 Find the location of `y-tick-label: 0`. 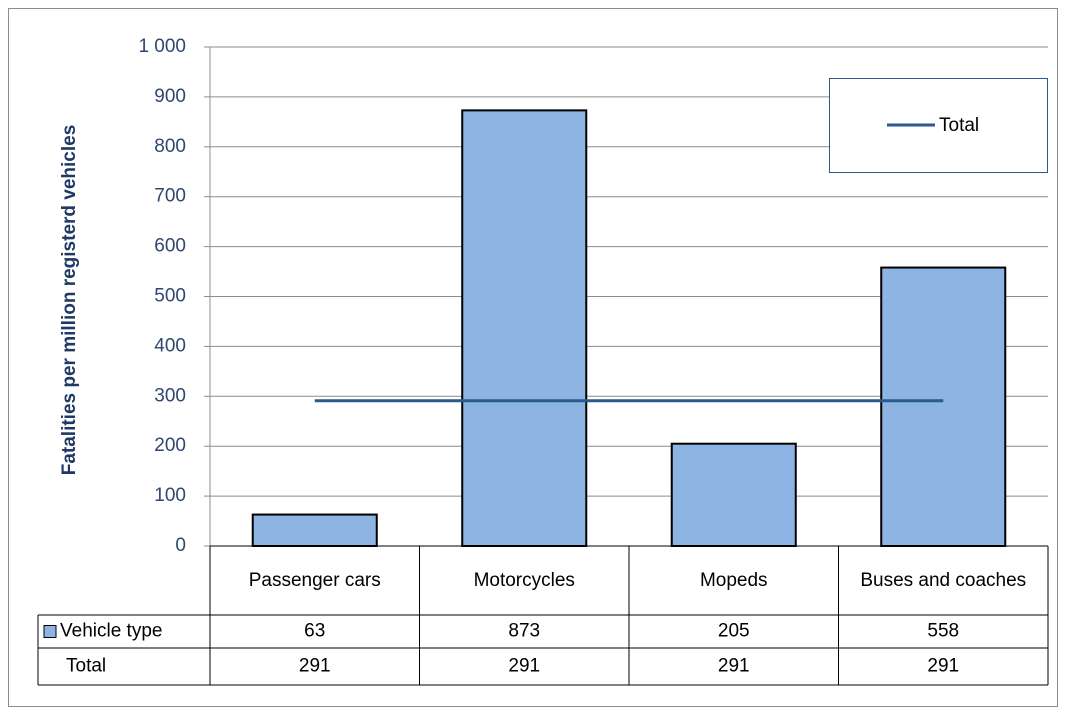

y-tick-label: 0 is located at coordinates (180, 545).